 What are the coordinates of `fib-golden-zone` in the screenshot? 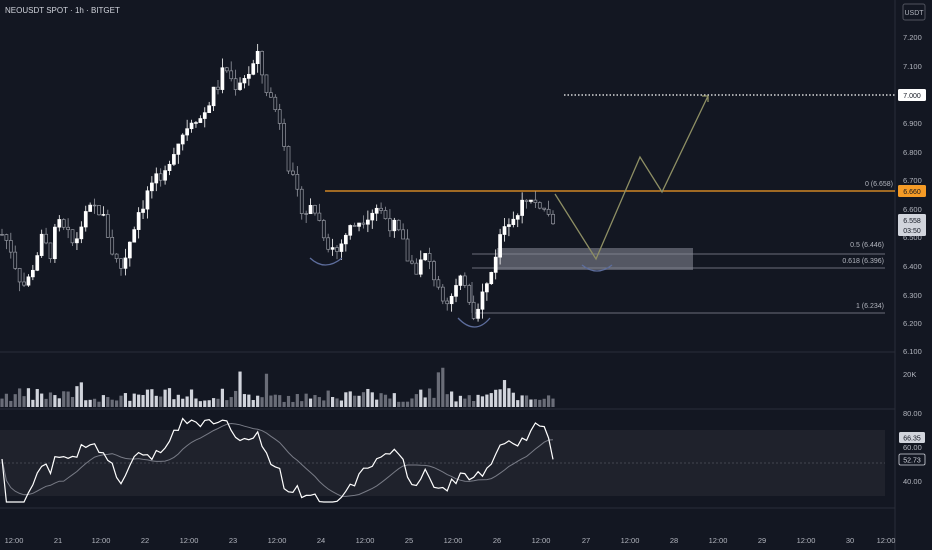 It's located at (595, 259).